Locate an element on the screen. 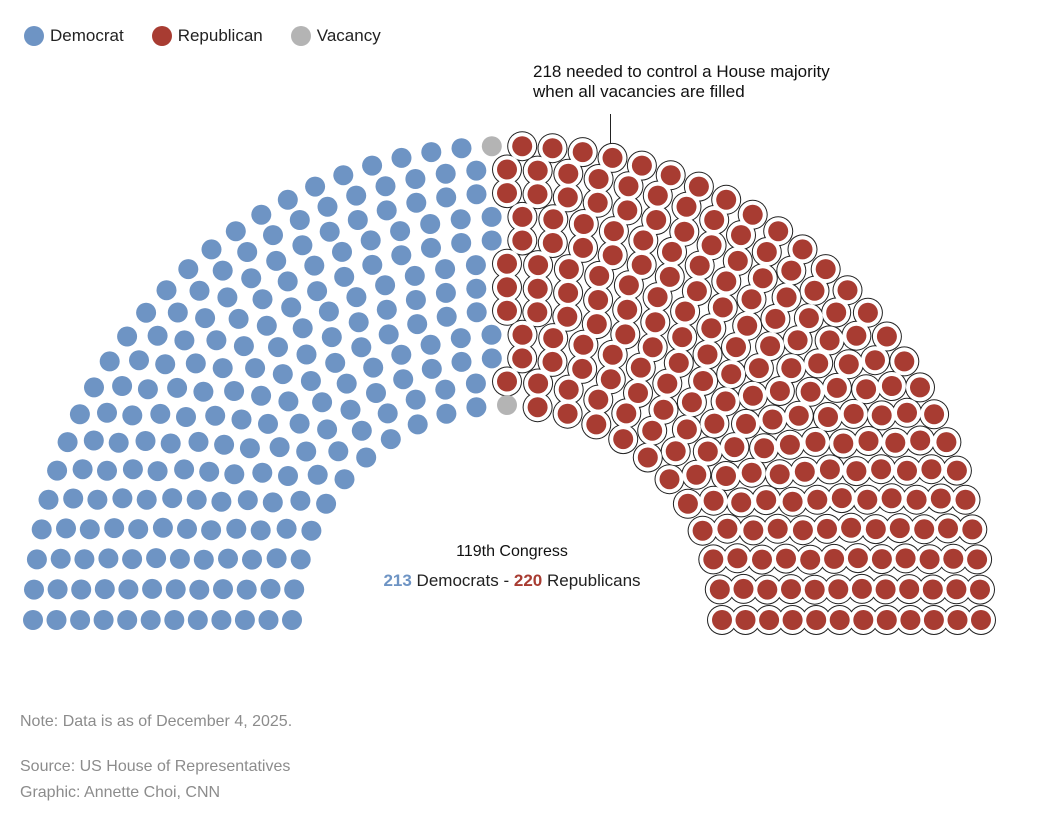  legend-label-republican: Republican is located at coordinates (220, 35).